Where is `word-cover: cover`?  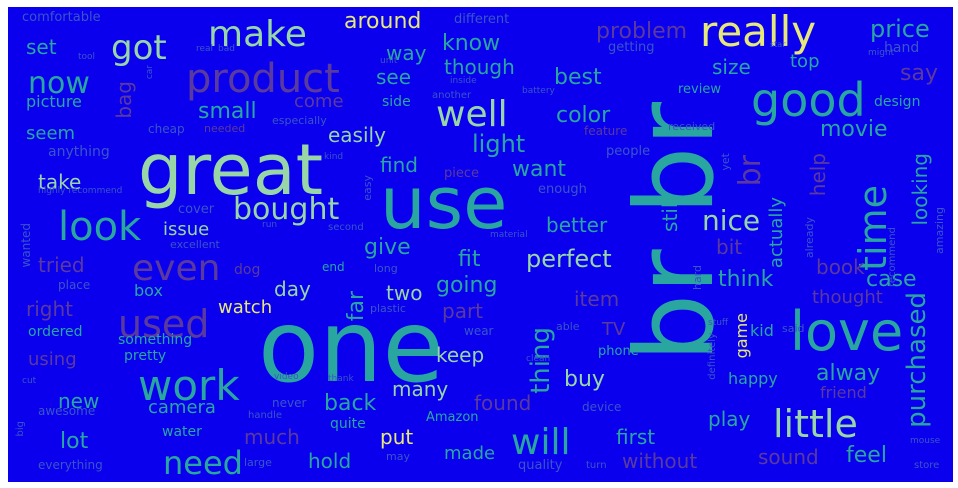
word-cover: cover is located at coordinates (196, 209).